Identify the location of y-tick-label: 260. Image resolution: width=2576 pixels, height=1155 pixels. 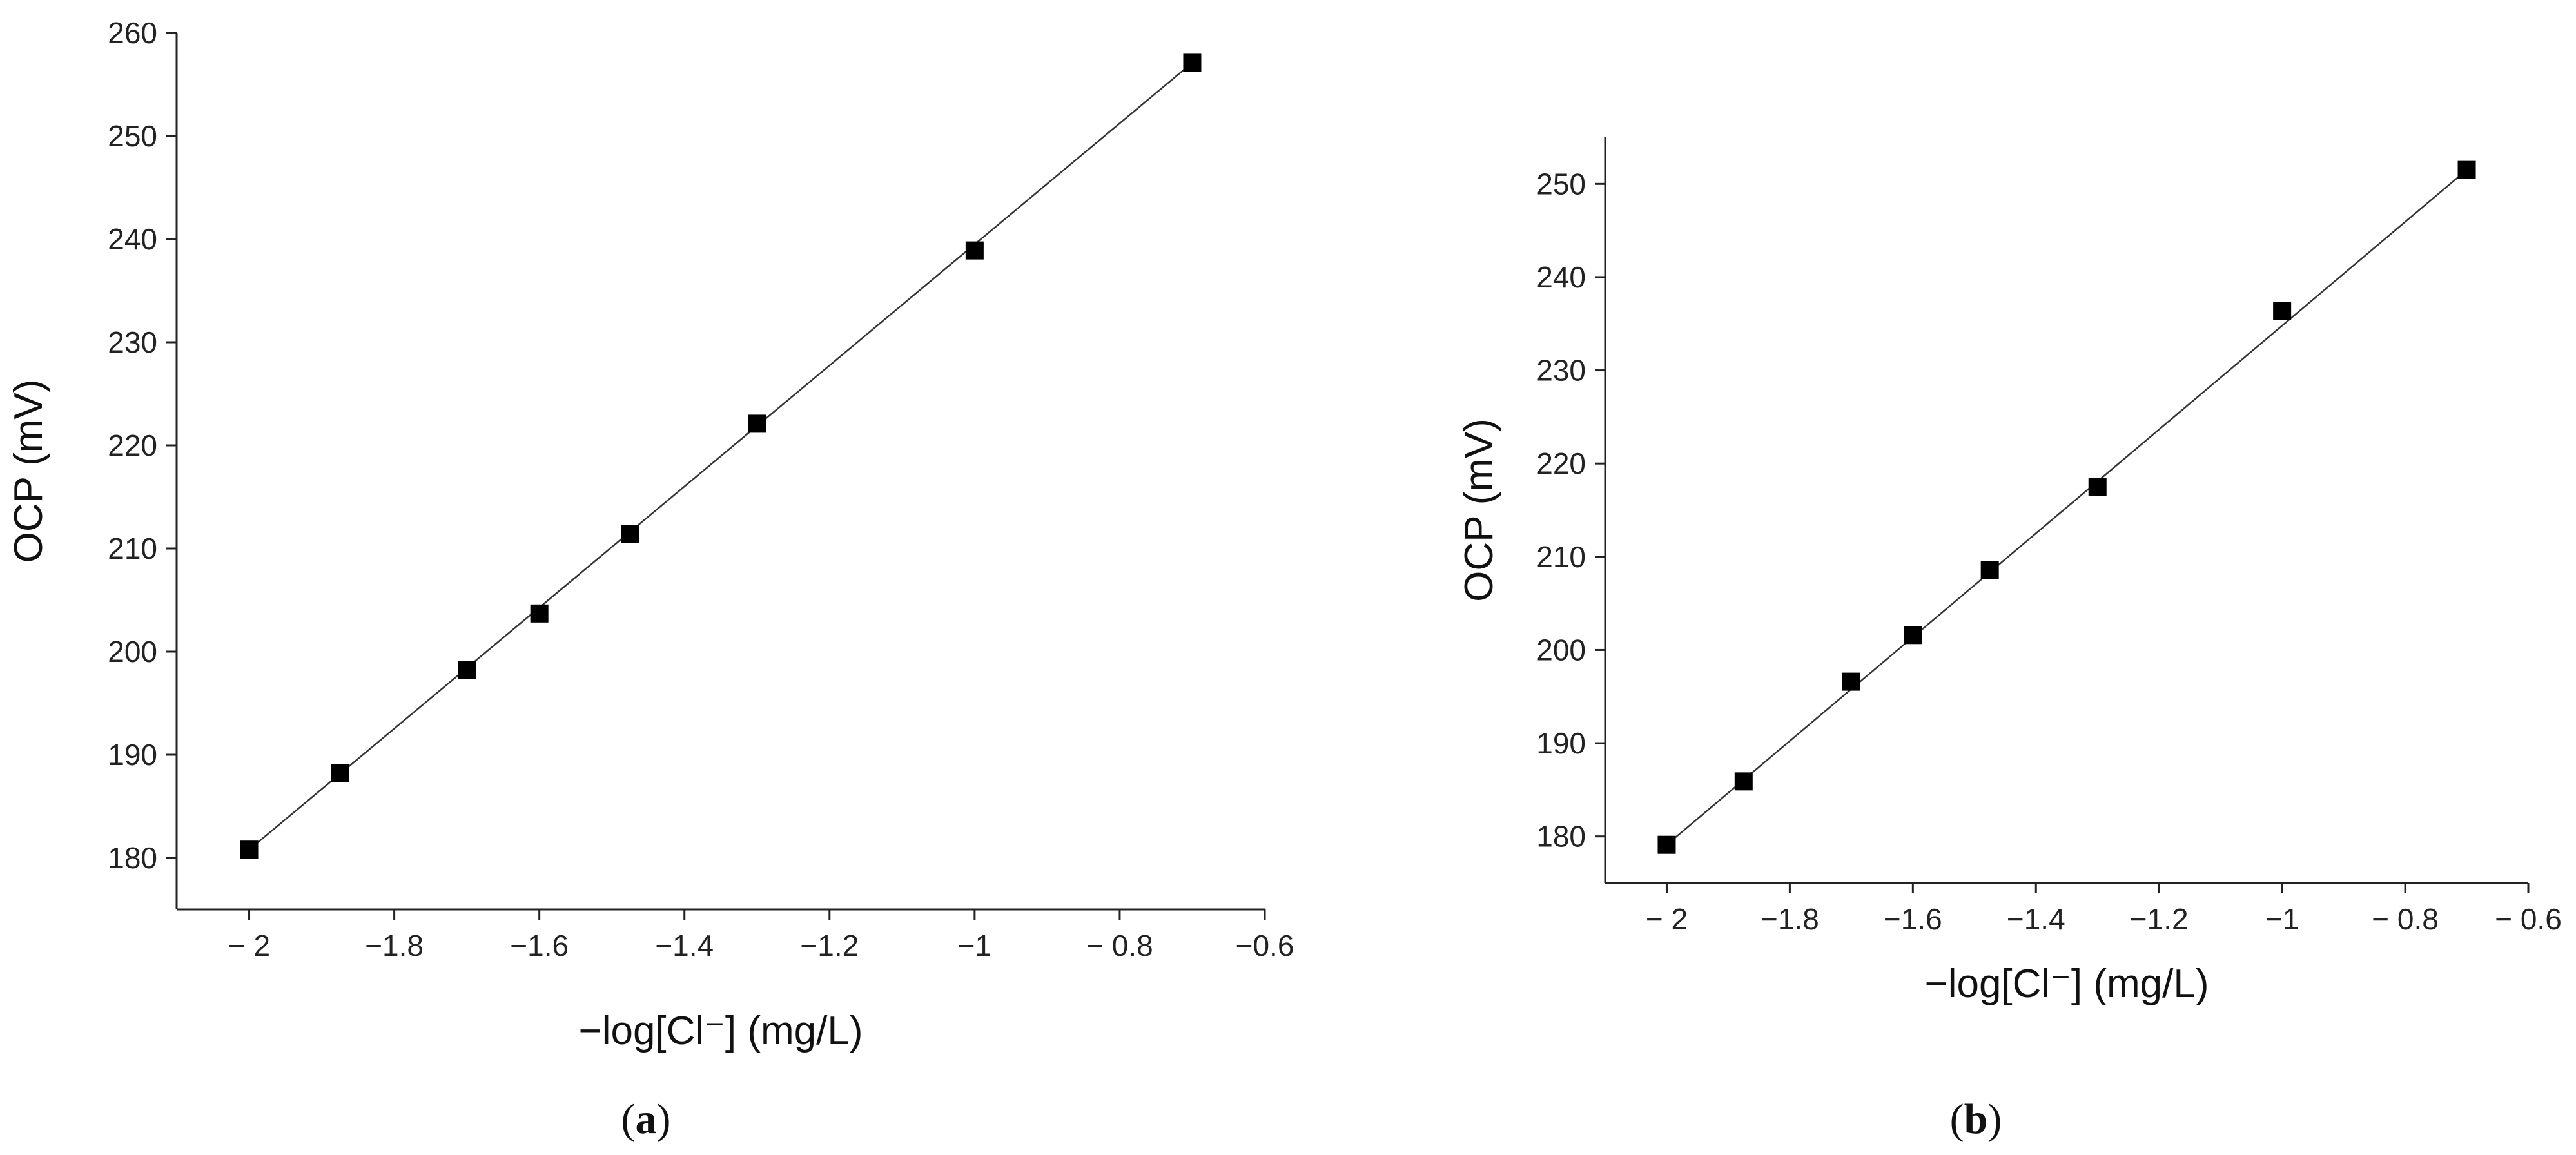
(133, 33).